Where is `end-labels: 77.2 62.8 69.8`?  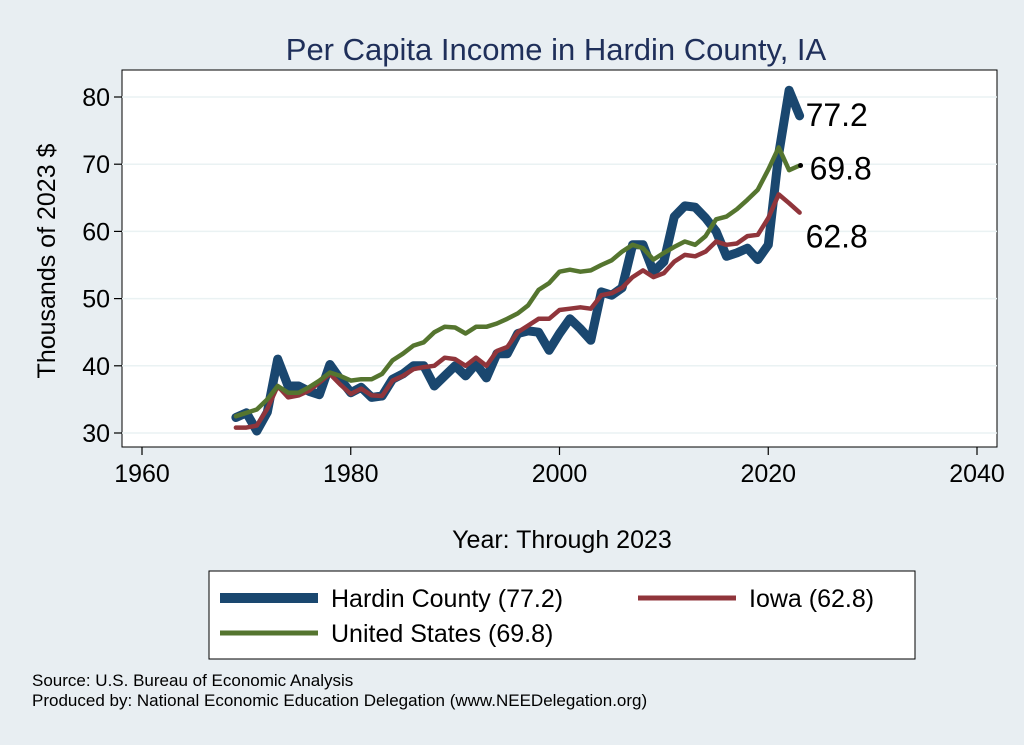 end-labels: 77.2 62.8 69.8 is located at coordinates (835, 176).